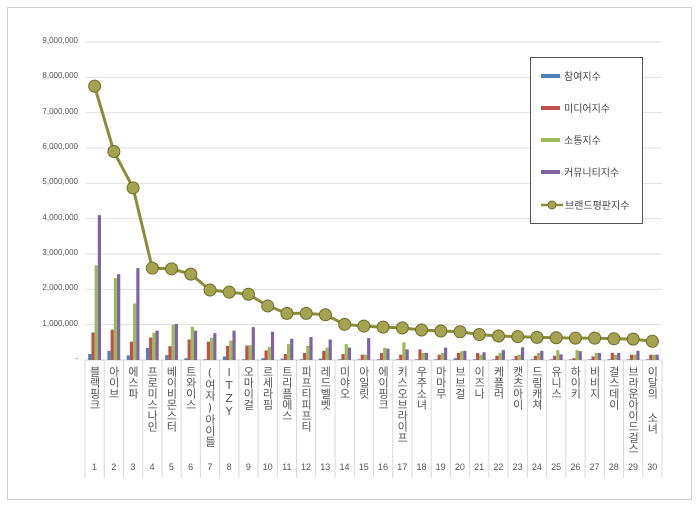 This screenshot has height=510, width=700. I want to click on y-tick-label: 9,000,000, so click(60, 40).